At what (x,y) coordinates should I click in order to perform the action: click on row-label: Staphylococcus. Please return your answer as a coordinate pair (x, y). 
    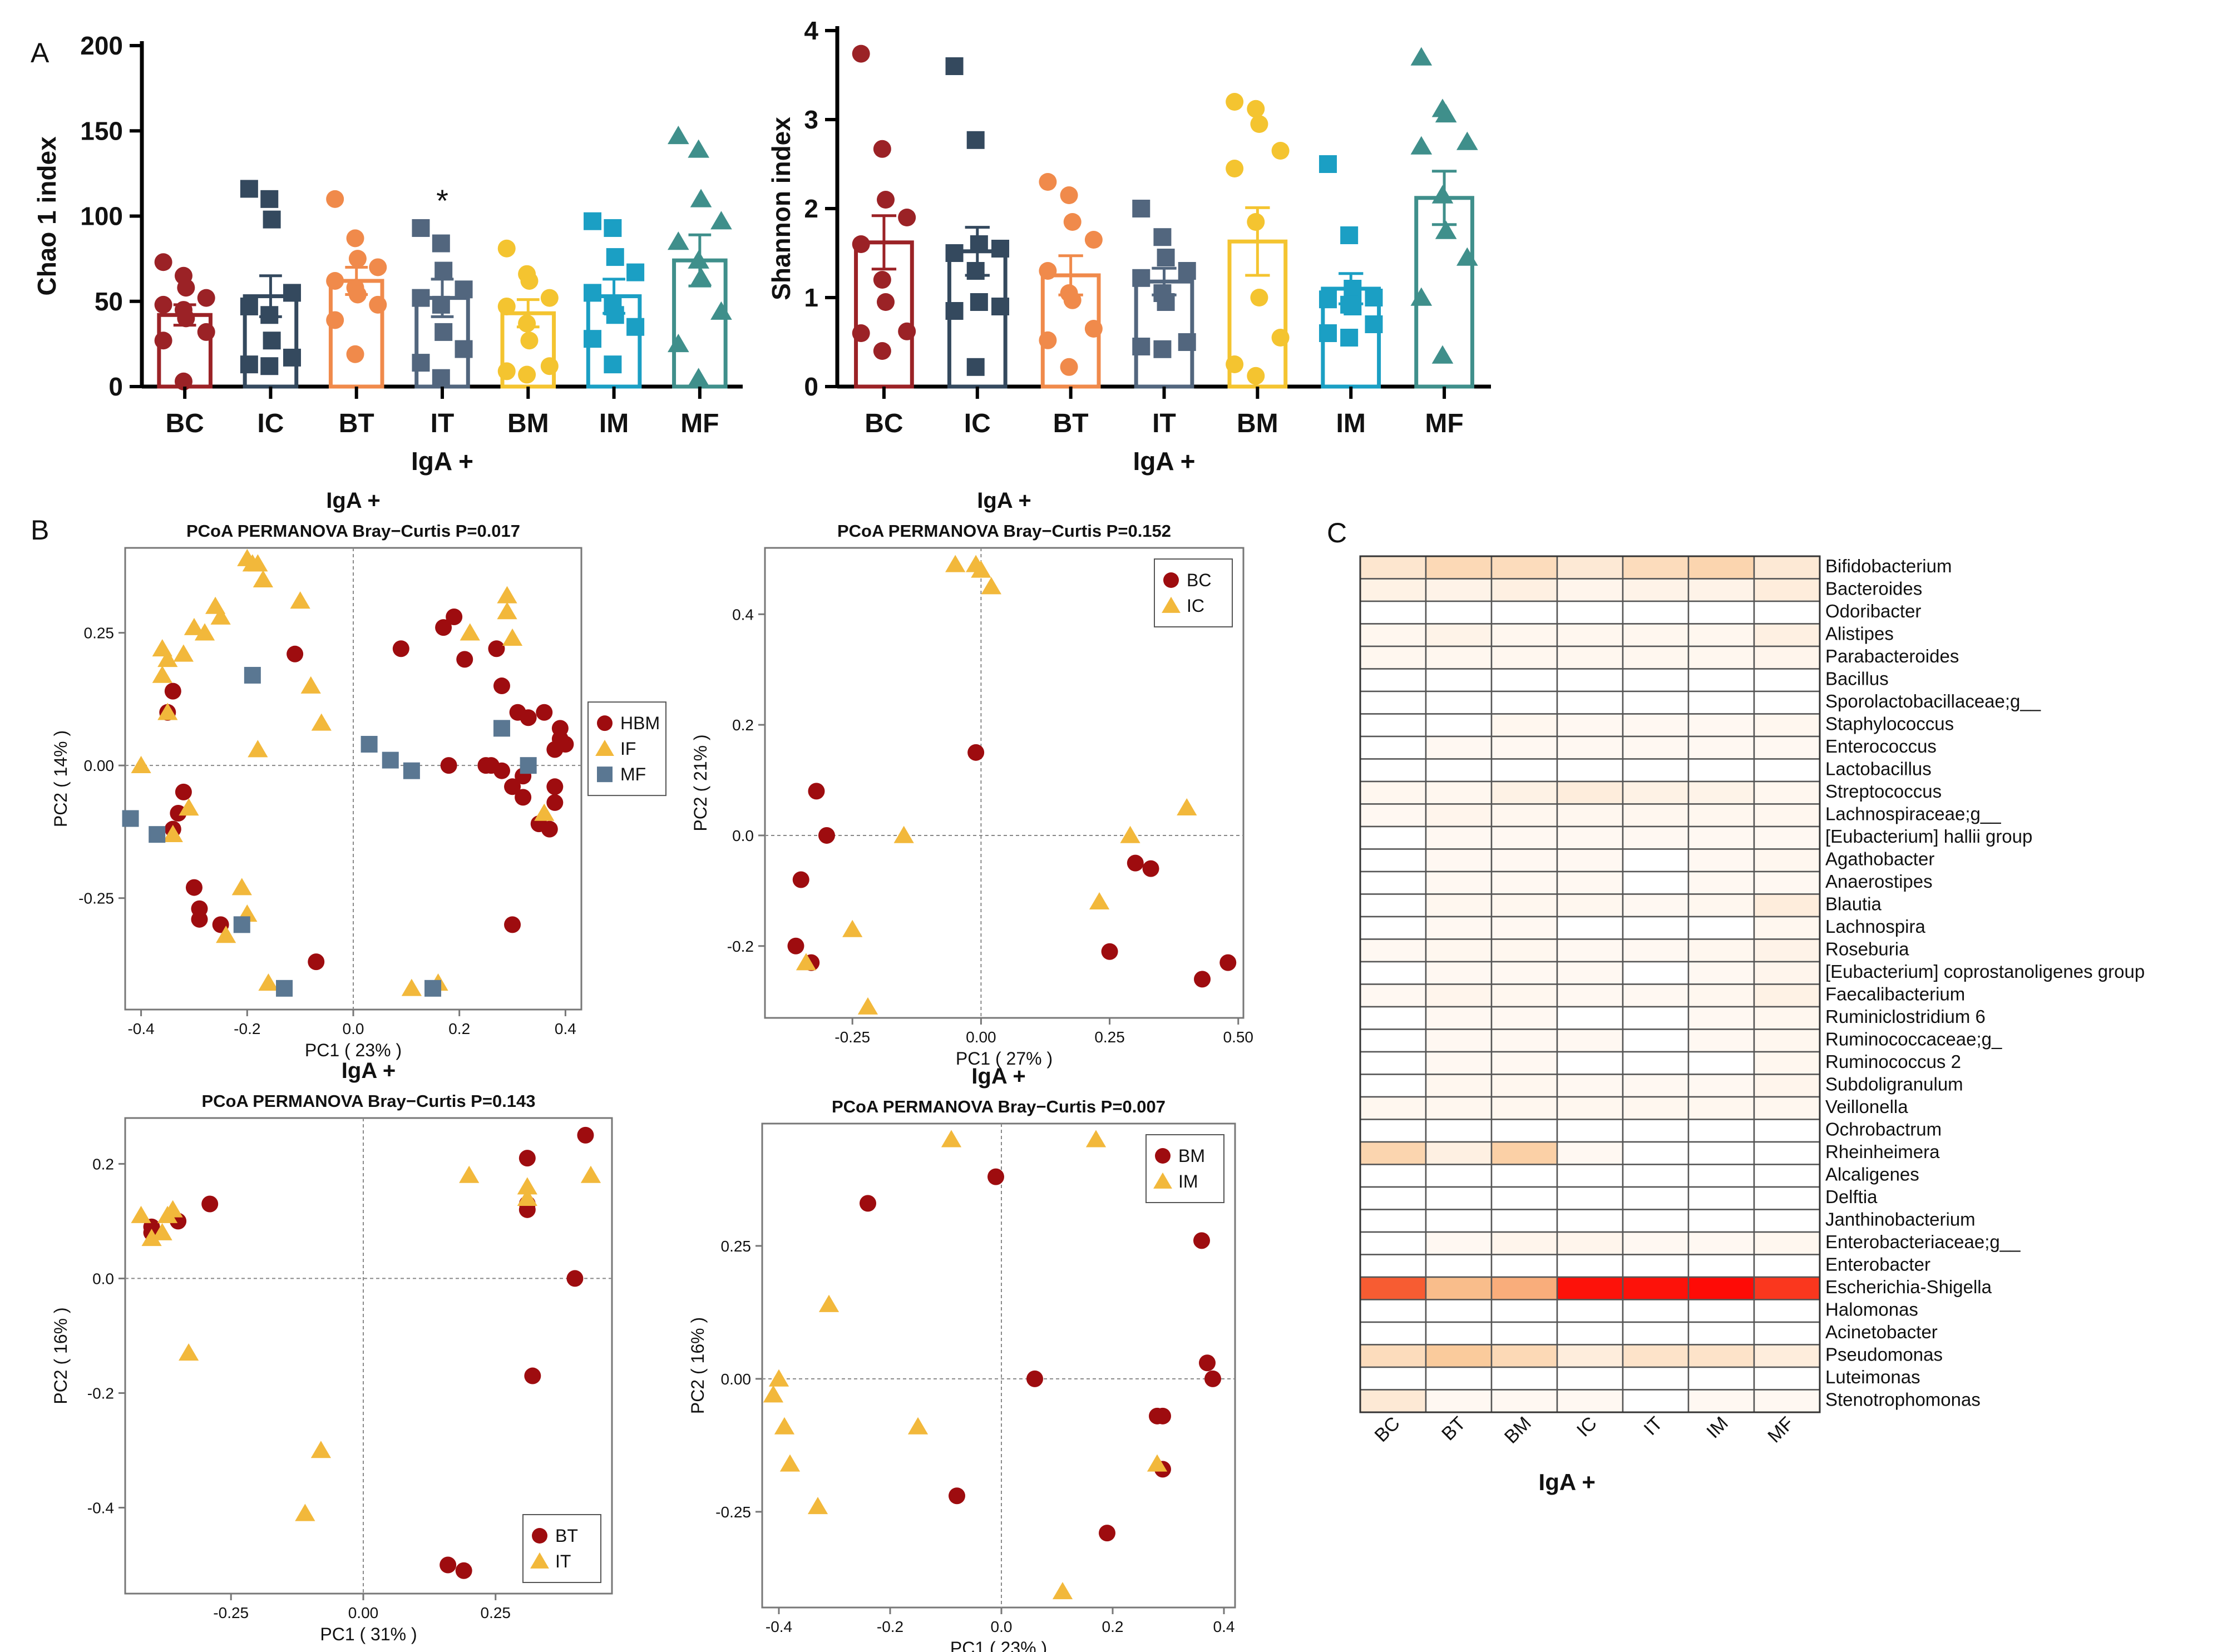
    Looking at the image, I should click on (1889, 724).